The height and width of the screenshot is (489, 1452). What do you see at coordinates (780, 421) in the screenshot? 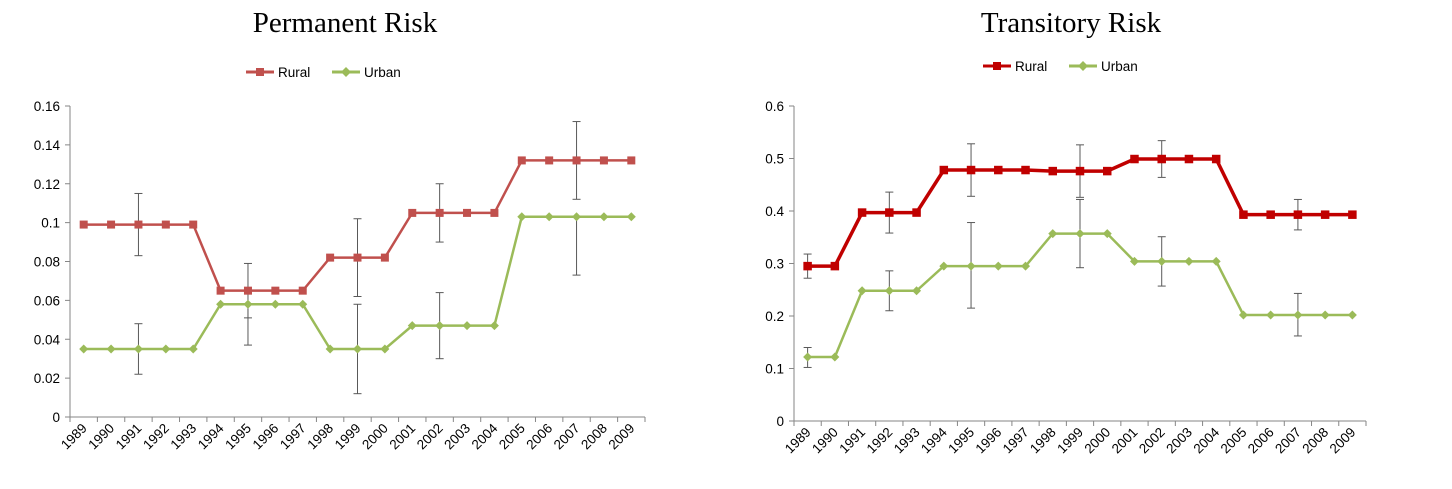
I see `y-tick-label: 0` at bounding box center [780, 421].